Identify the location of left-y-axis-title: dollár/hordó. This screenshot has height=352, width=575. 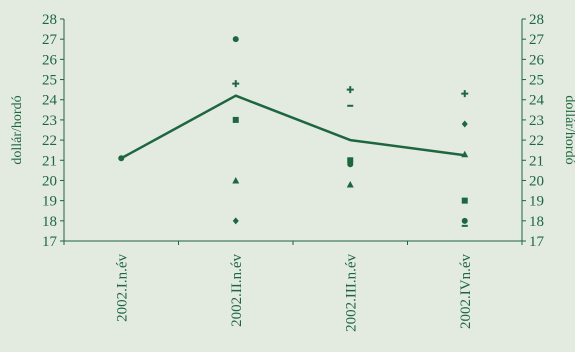
(17, 129).